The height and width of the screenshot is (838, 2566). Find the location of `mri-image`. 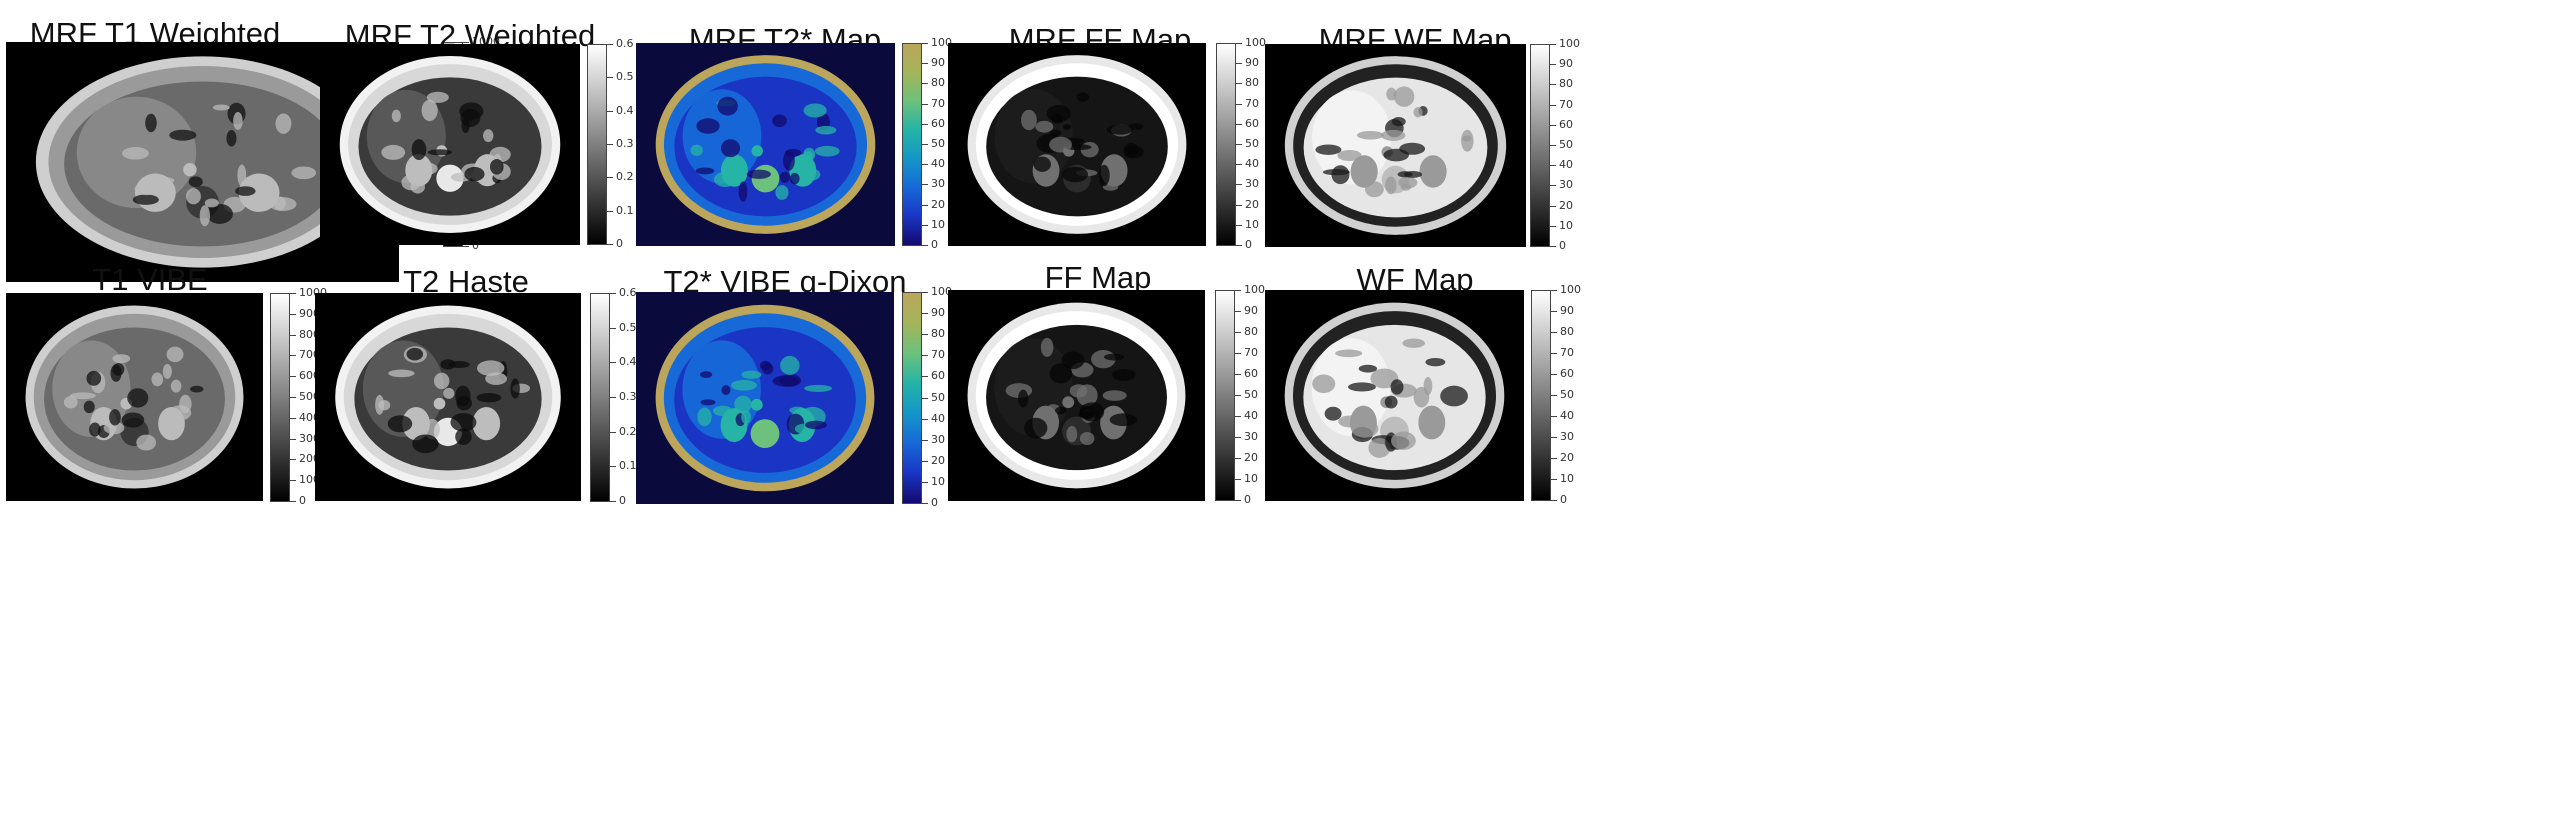

mri-image is located at coordinates (765, 398).